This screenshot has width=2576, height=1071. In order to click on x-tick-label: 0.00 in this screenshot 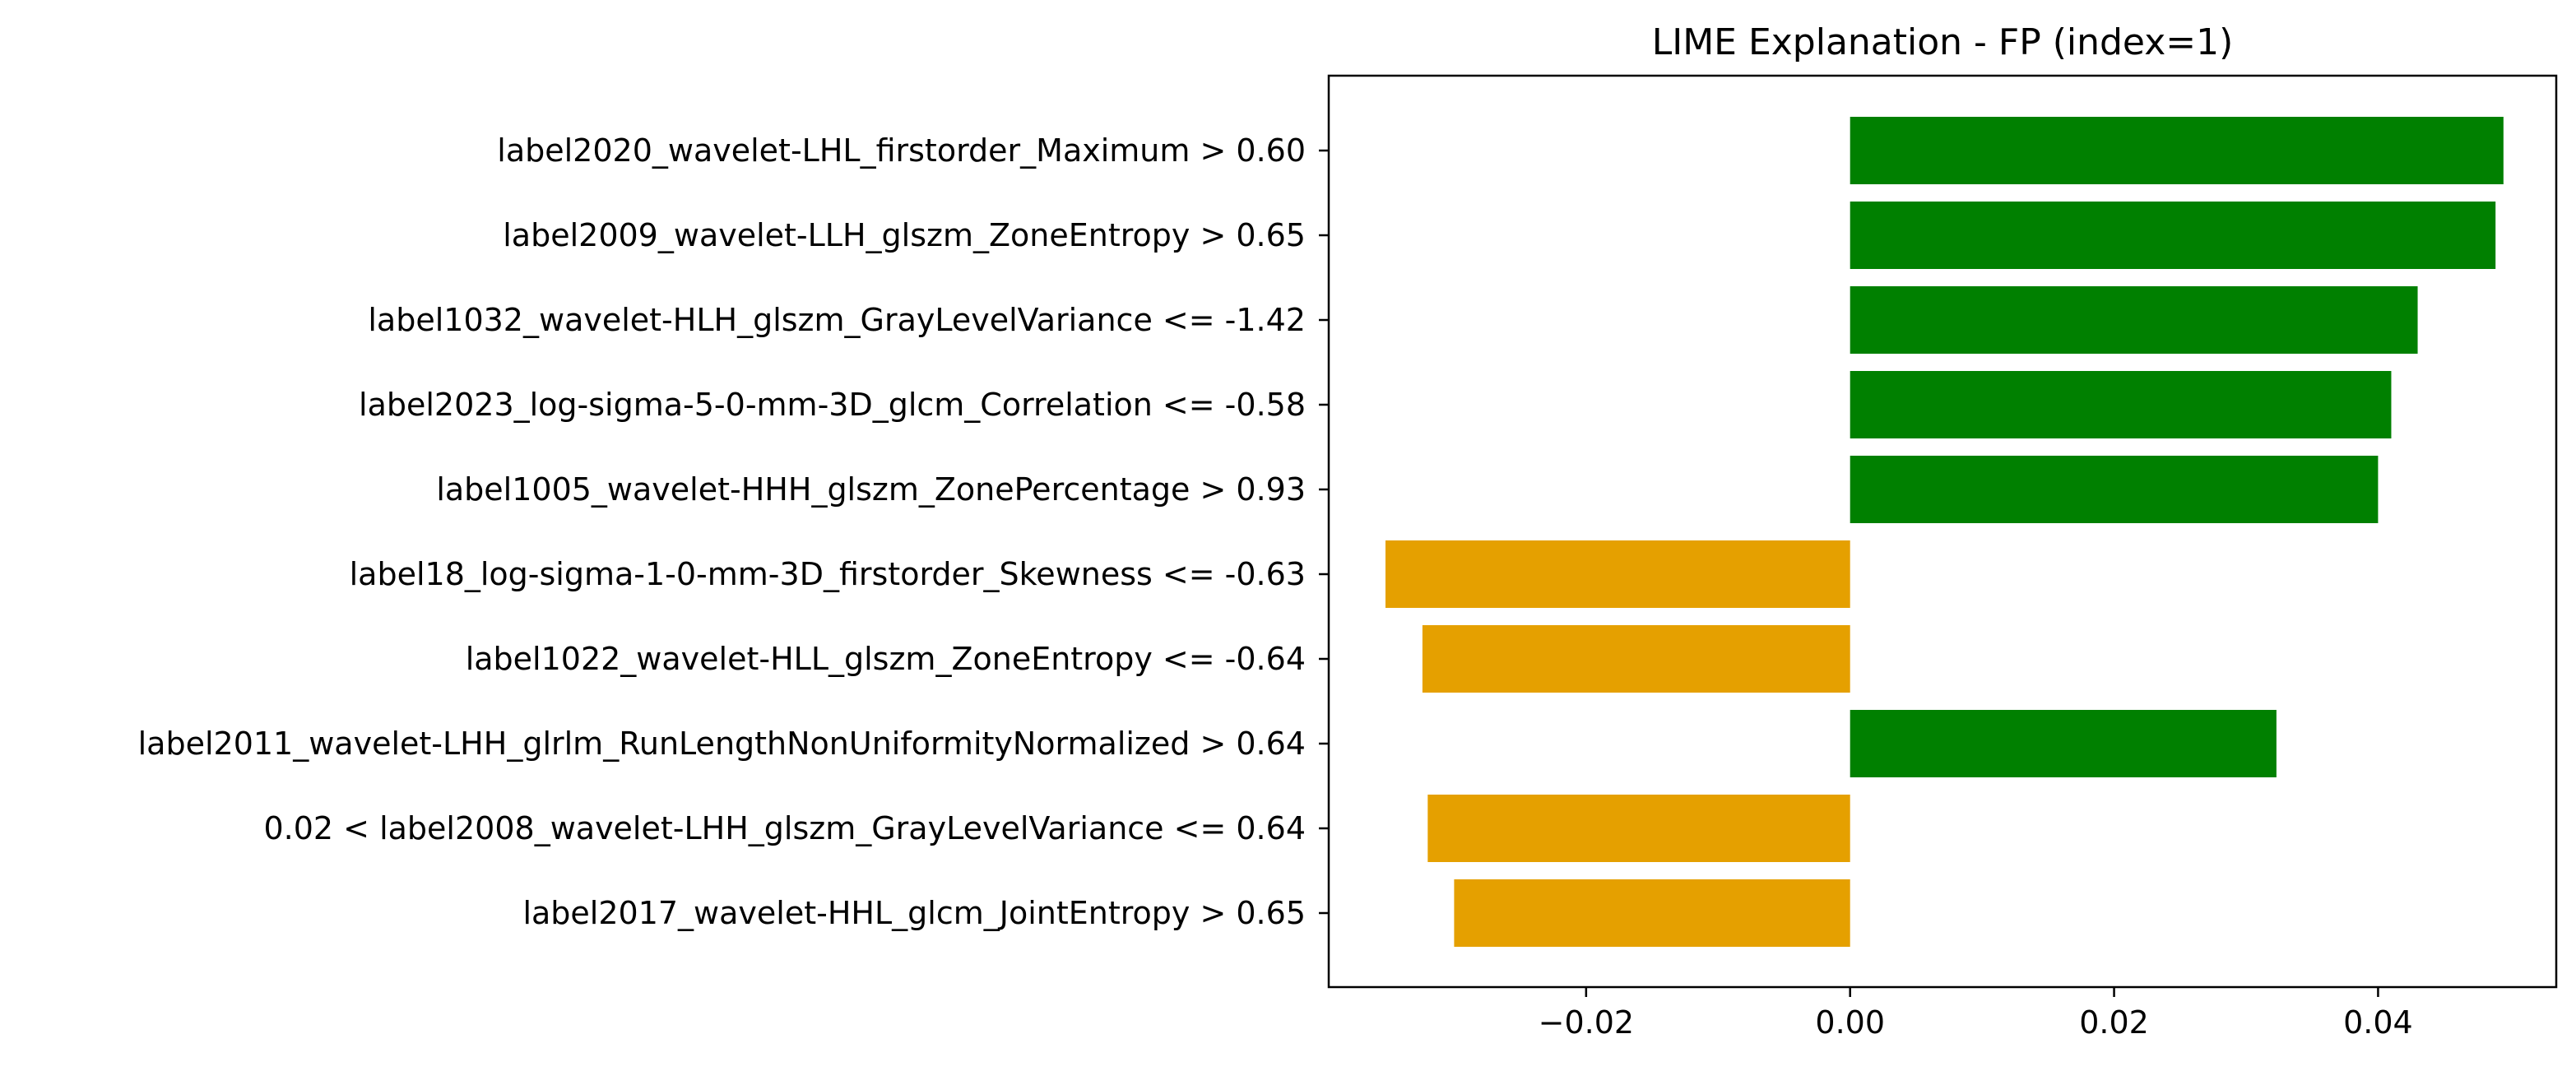, I will do `click(1850, 1022)`.